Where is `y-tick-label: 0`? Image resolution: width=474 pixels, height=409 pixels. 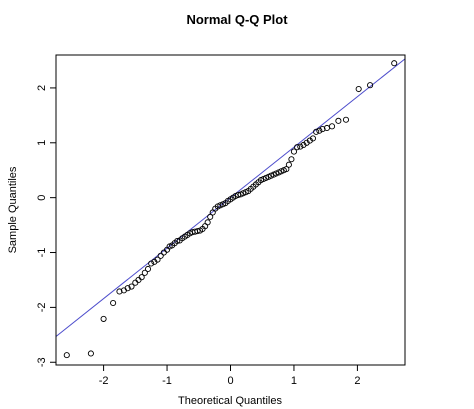 y-tick-label: 0 is located at coordinates (42, 198).